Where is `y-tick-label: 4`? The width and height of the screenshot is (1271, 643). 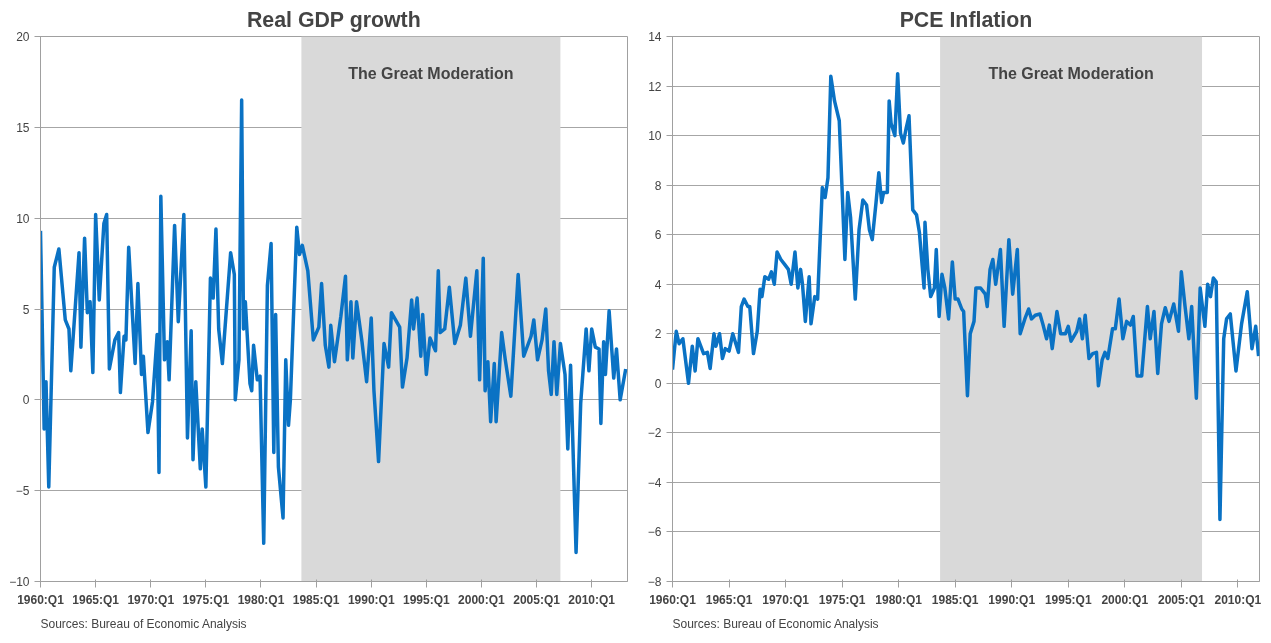 y-tick-label: 4 is located at coordinates (658, 284).